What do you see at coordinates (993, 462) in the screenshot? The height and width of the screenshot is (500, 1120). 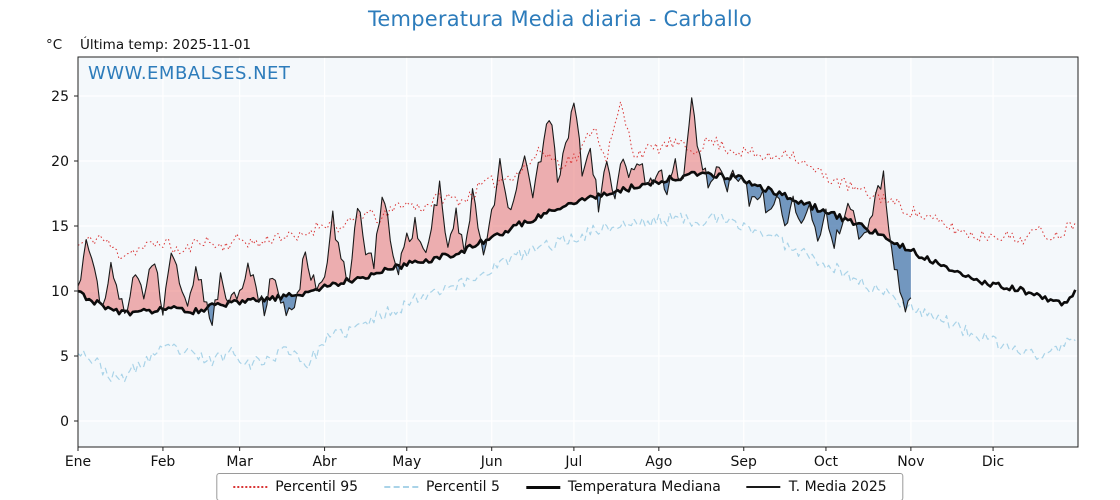 I see `x-tick-label: Dic` at bounding box center [993, 462].